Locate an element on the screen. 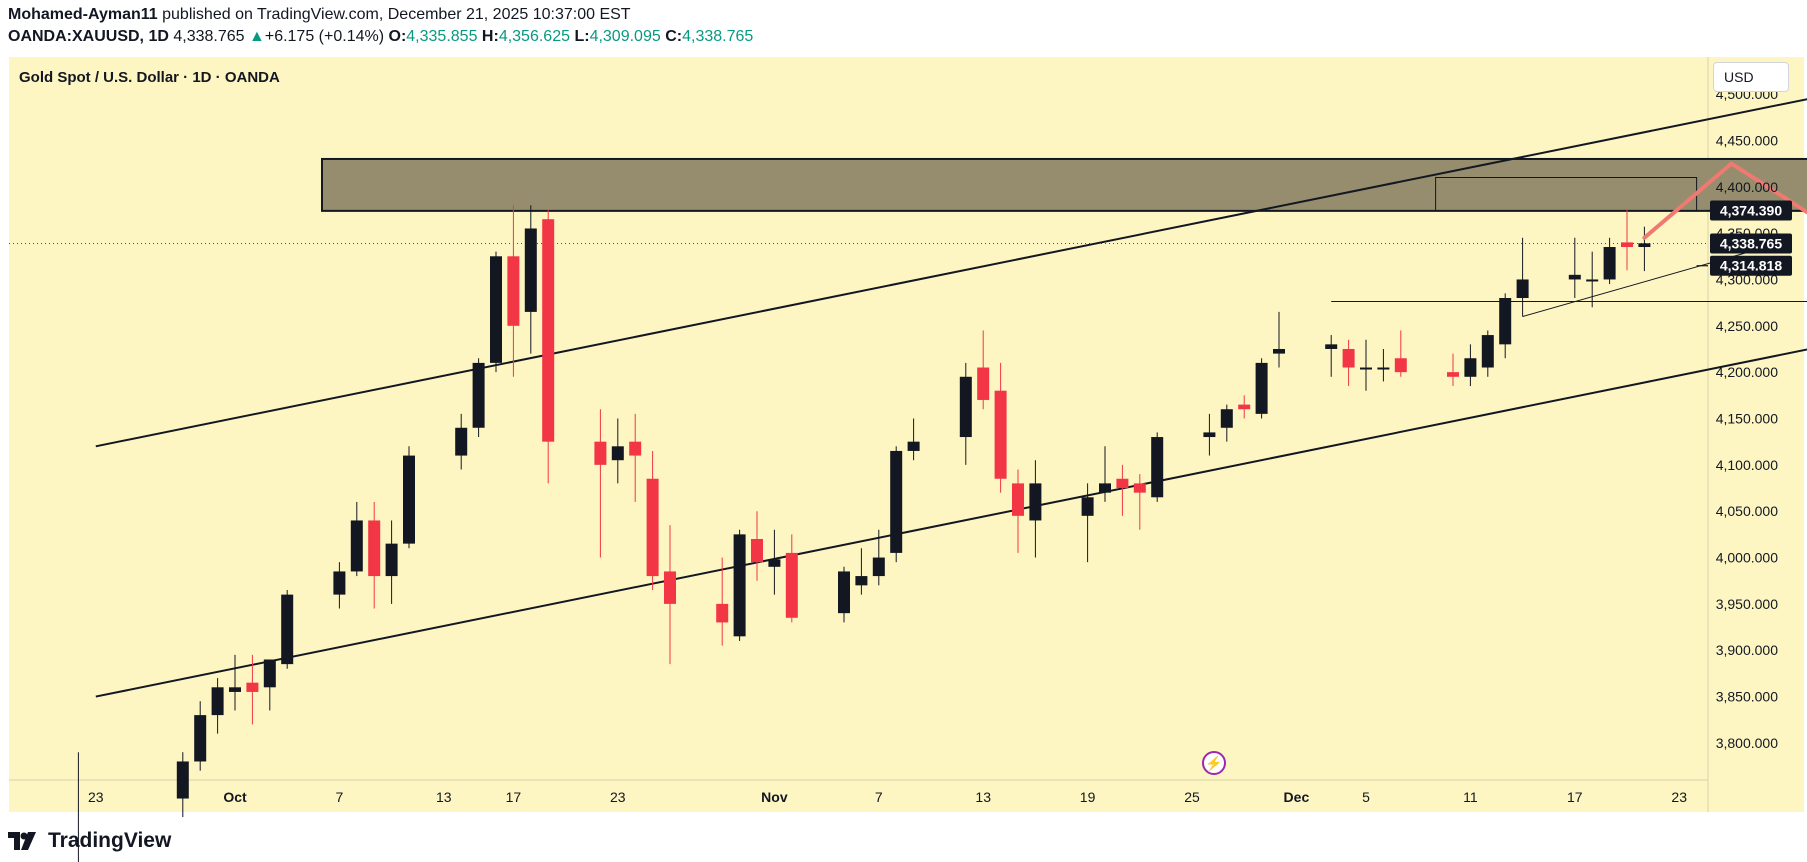 The height and width of the screenshot is (862, 1807). price-label-tag is located at coordinates (1751, 243).